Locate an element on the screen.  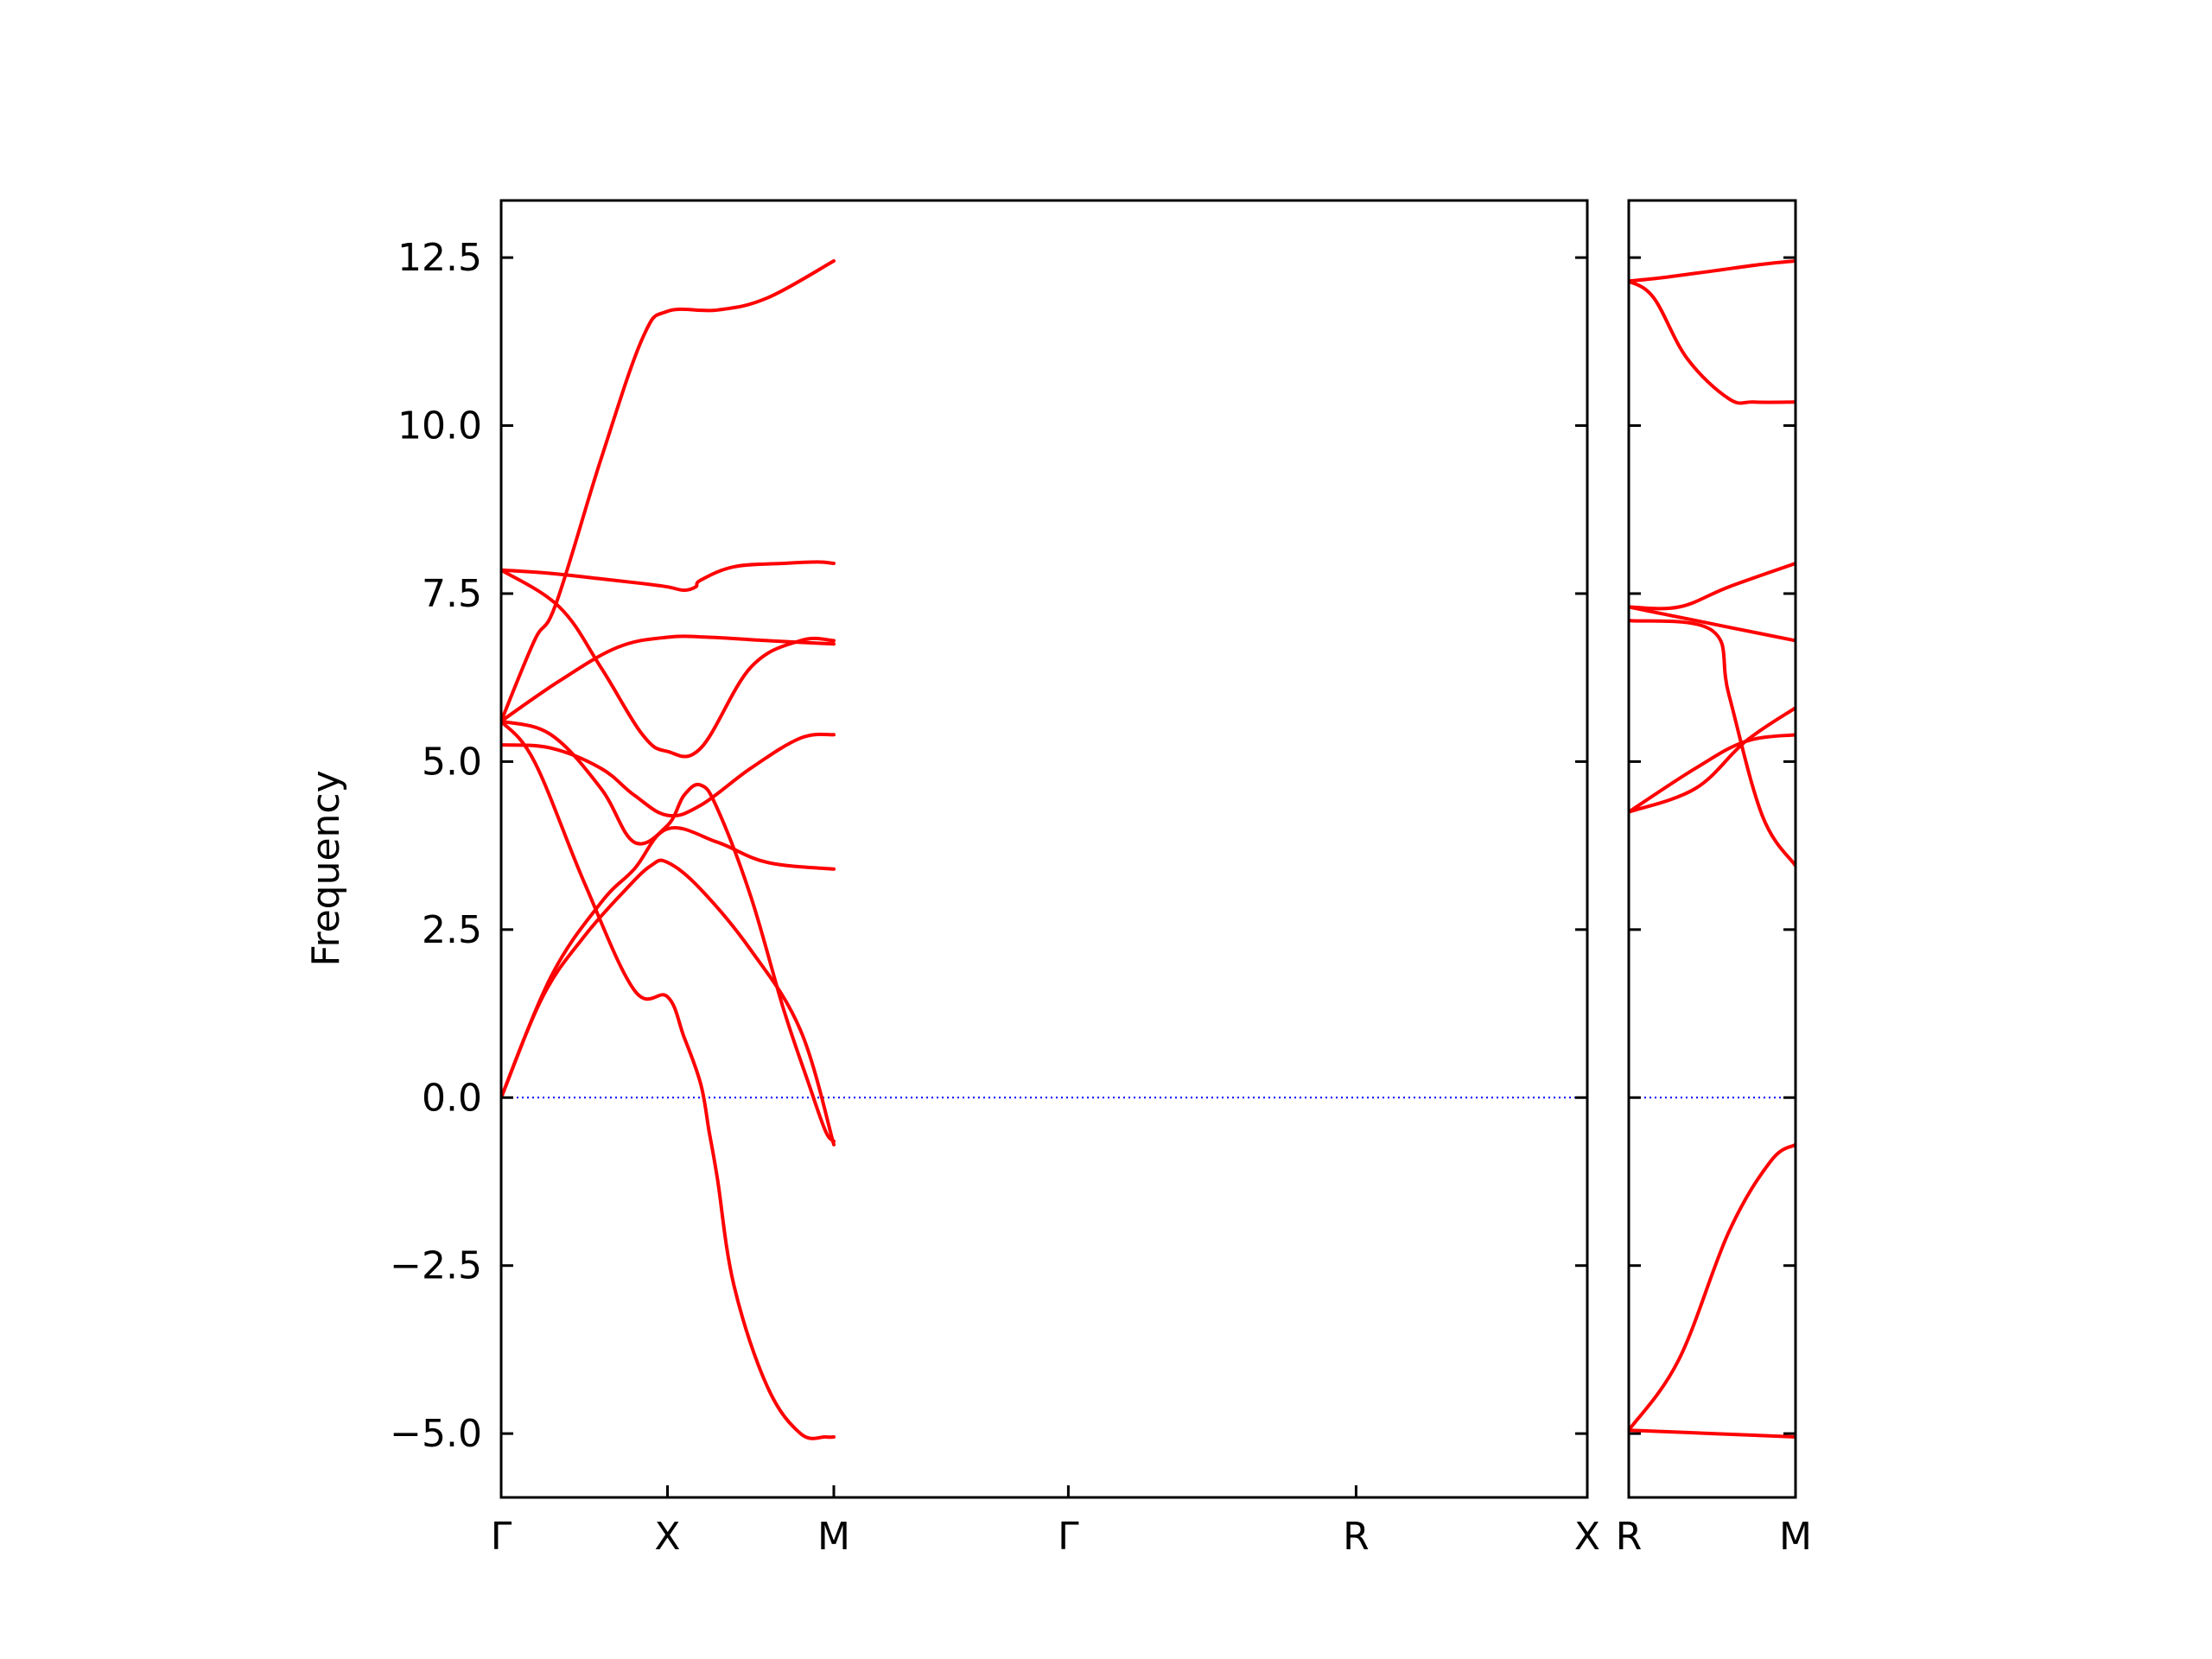
right-plot-area is located at coordinates (1712, 849).